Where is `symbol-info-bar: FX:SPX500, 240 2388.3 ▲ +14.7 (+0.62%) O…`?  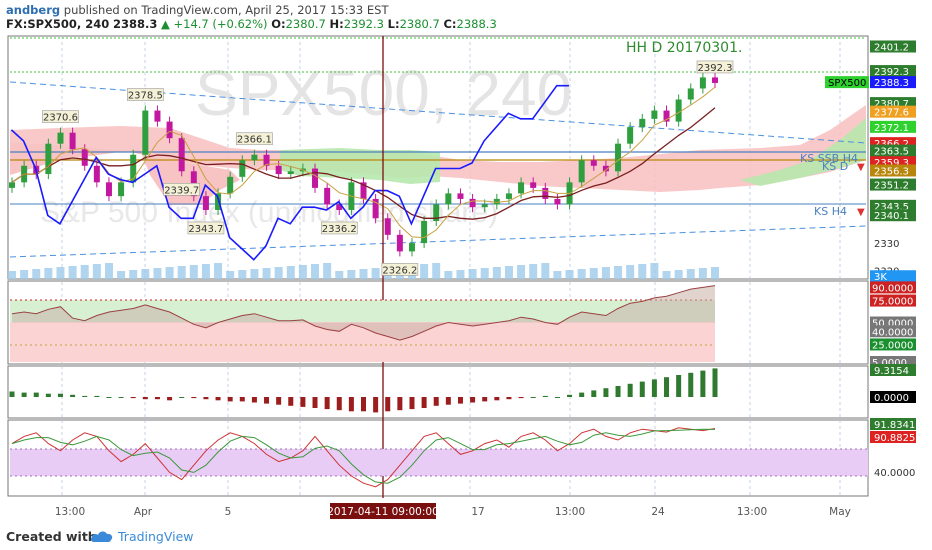 symbol-info-bar: FX:SPX500, 240 2388.3 ▲ +14.7 (+0.62%) O… is located at coordinates (251, 25).